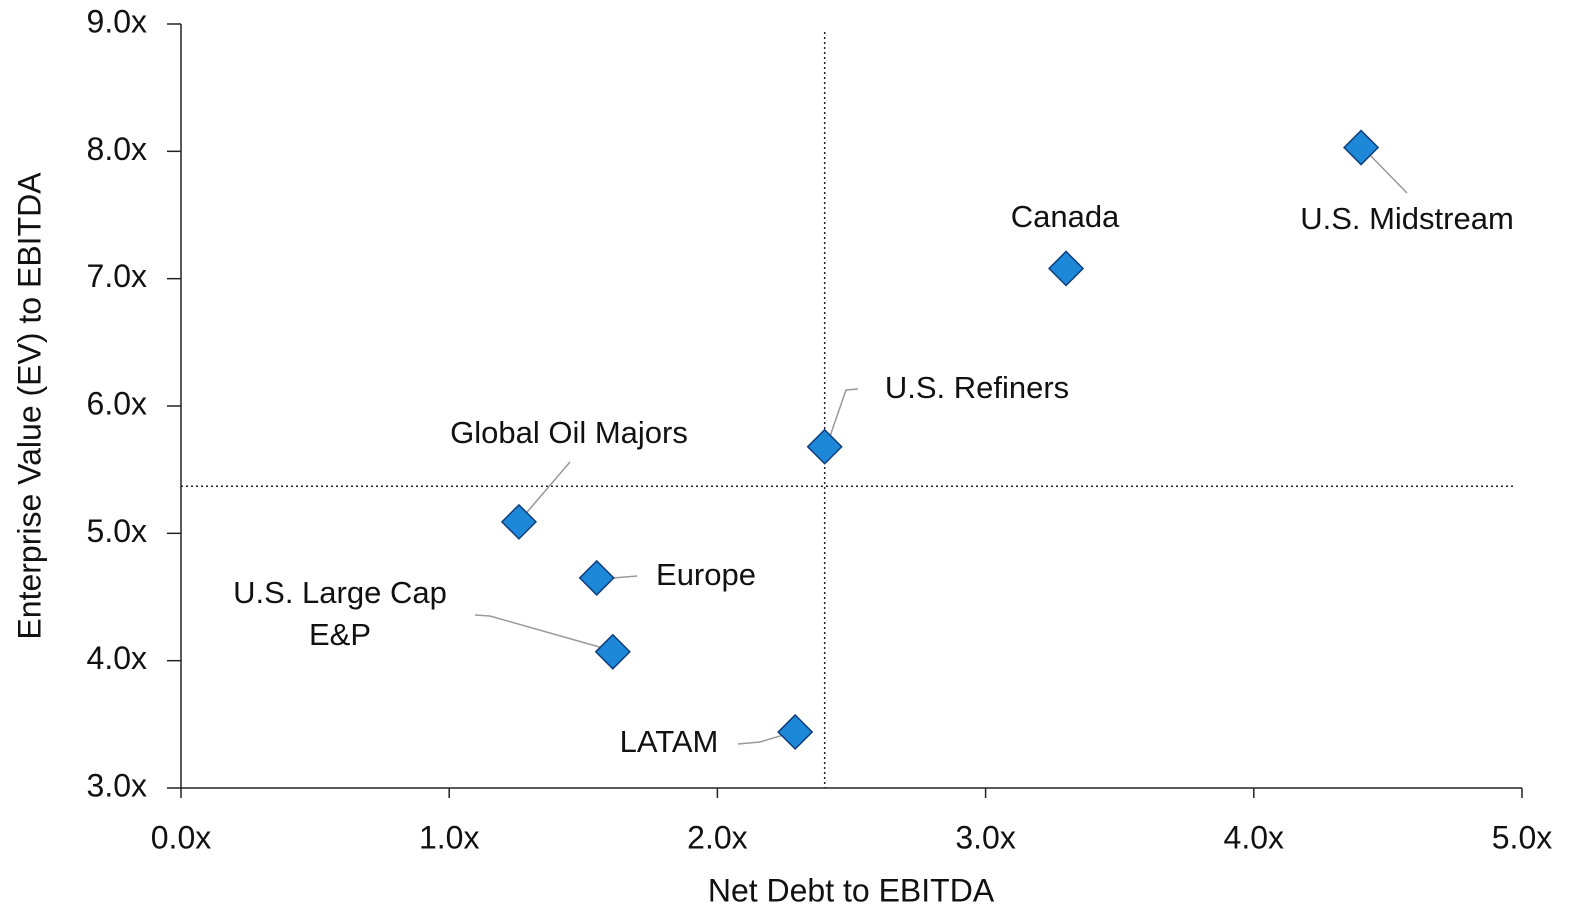  What do you see at coordinates (1407, 218) in the screenshot?
I see `point-label: U.S. Midstream` at bounding box center [1407, 218].